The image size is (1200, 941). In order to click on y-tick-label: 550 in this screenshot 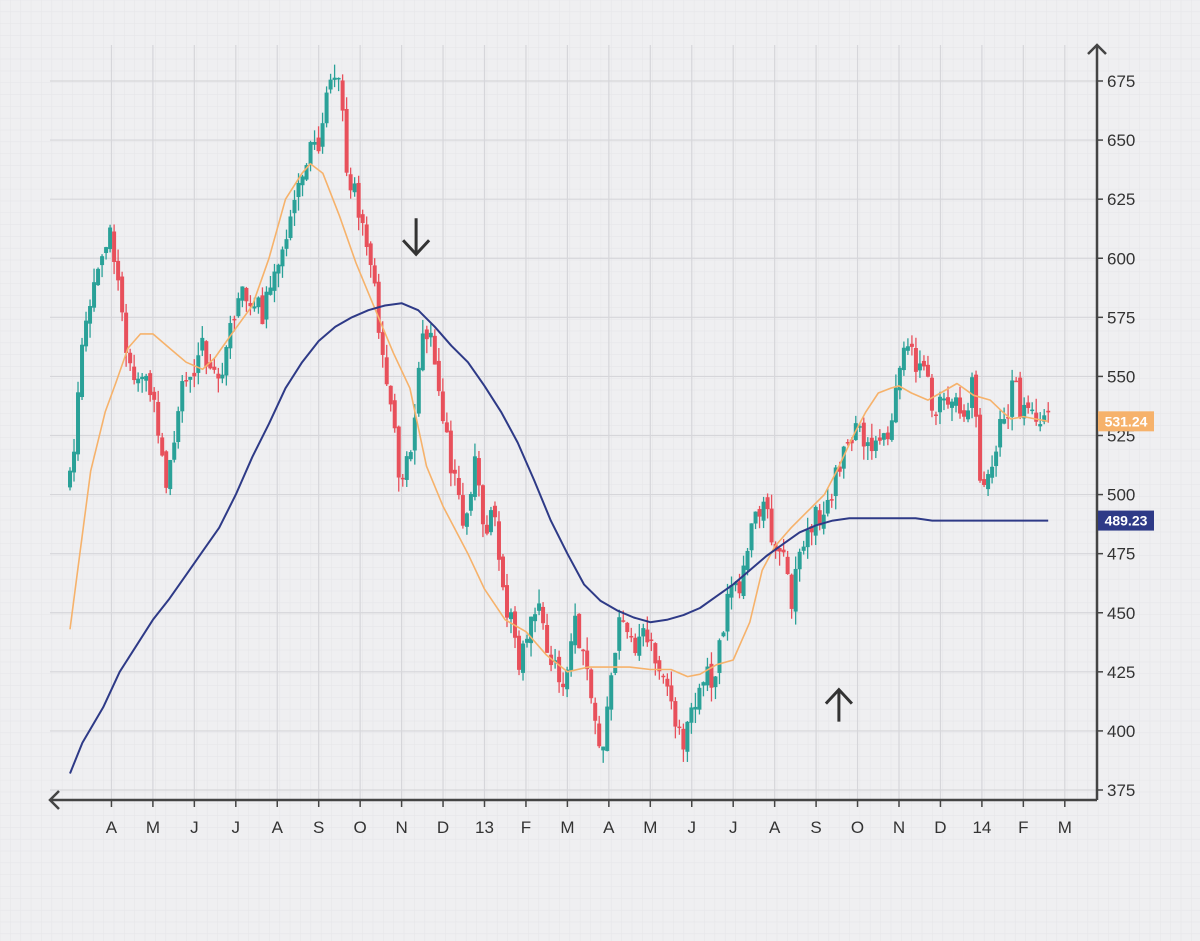, I will do `click(1121, 376)`.